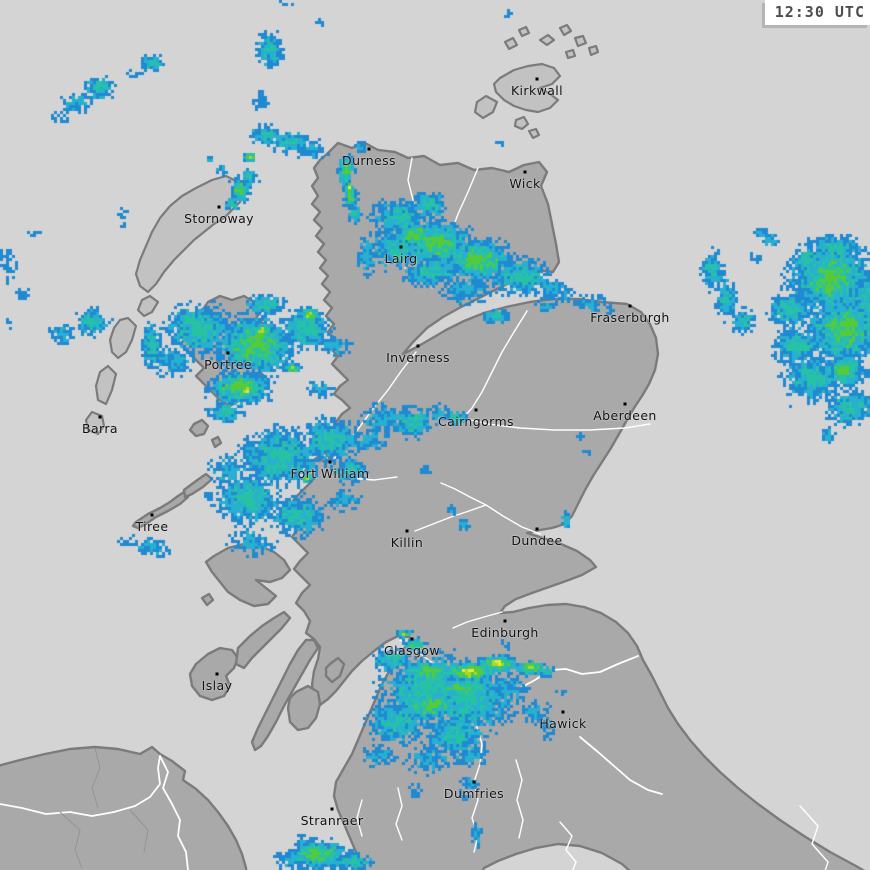  I want to click on timestamp-badge: 12:30 UTC, so click(817, 12).